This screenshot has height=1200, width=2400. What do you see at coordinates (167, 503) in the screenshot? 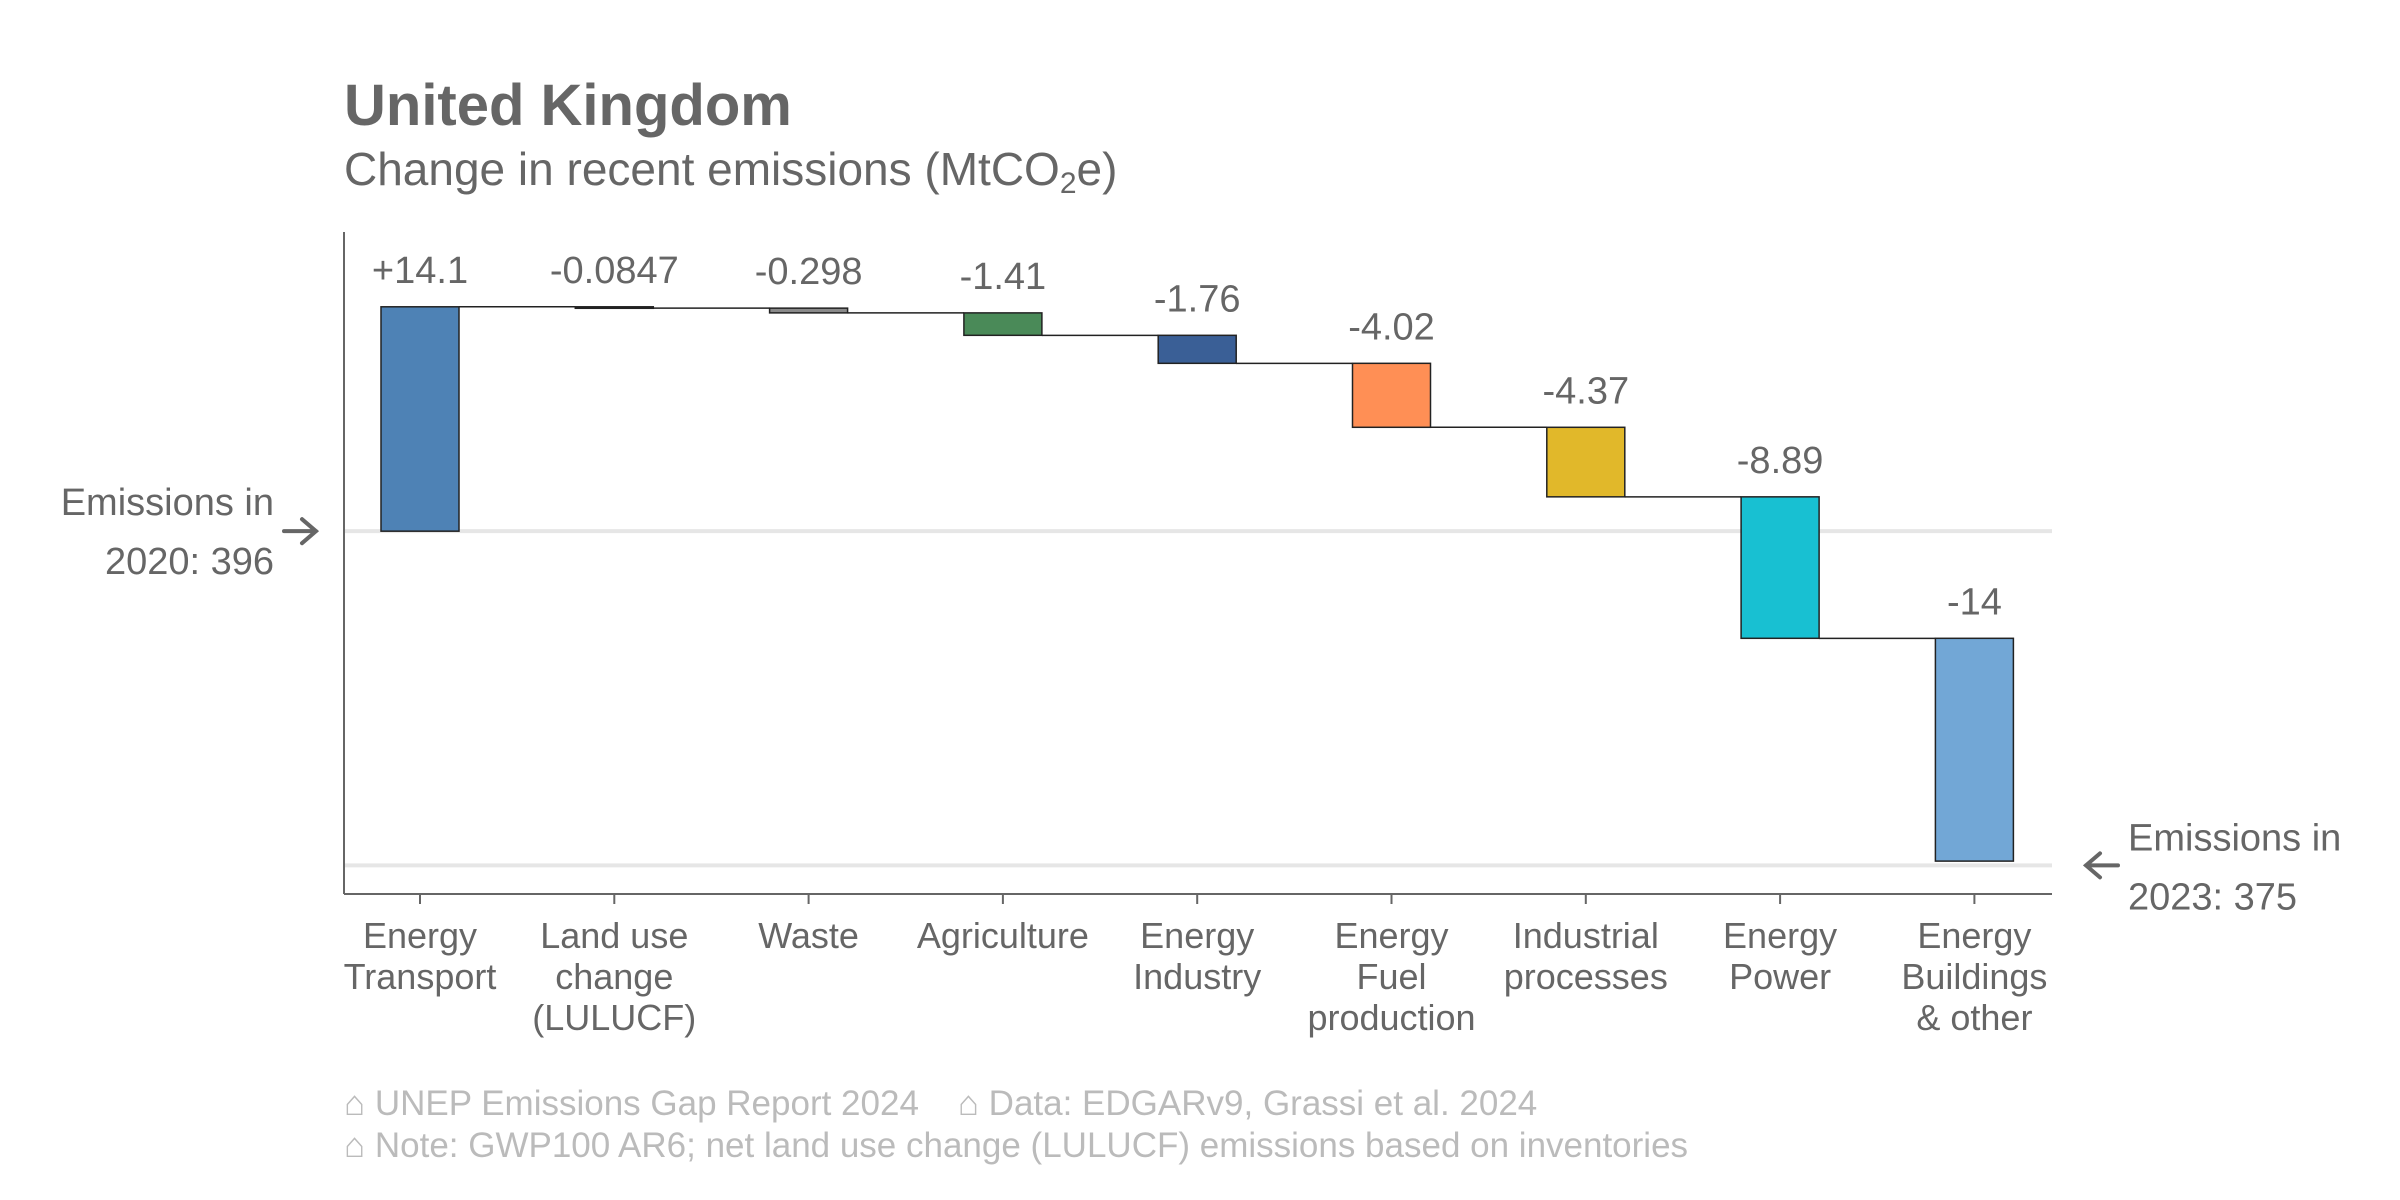
I see `start-label: Emissions in` at bounding box center [167, 503].